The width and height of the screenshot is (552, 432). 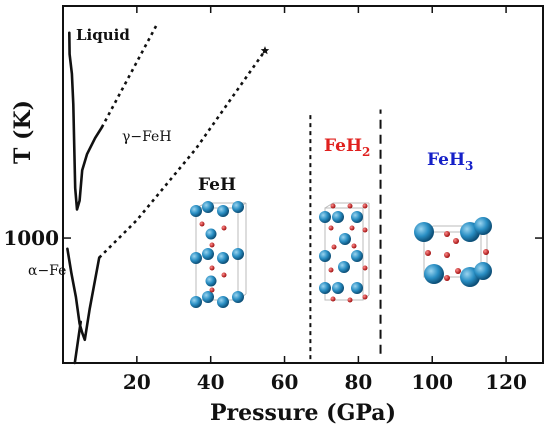 I want to click on feh3-label-subscript: 3, so click(x=469, y=166).